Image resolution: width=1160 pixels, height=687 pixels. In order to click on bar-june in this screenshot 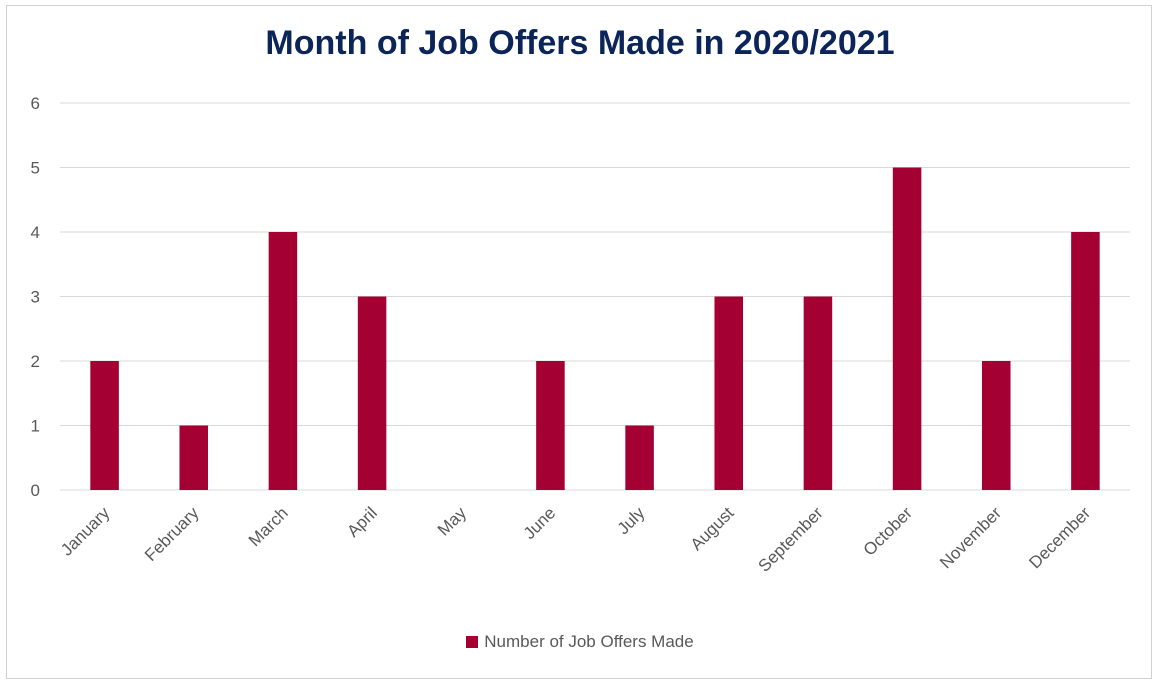, I will do `click(550, 425)`.